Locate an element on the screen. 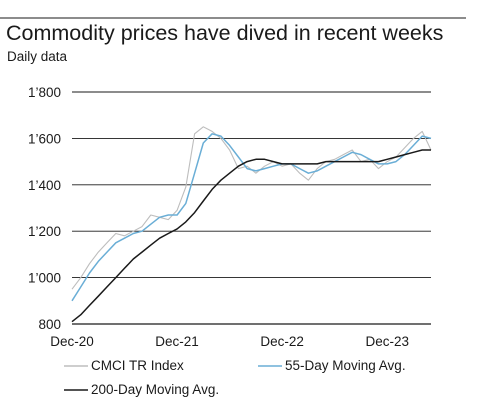 This screenshot has height=418, width=503. x-tick-label: Dec-22 is located at coordinates (282, 341).